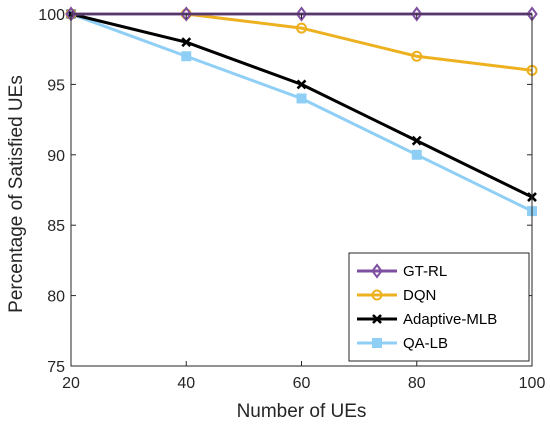 This screenshot has height=428, width=550. I want to click on legend-item: QA-LB, so click(402, 343).